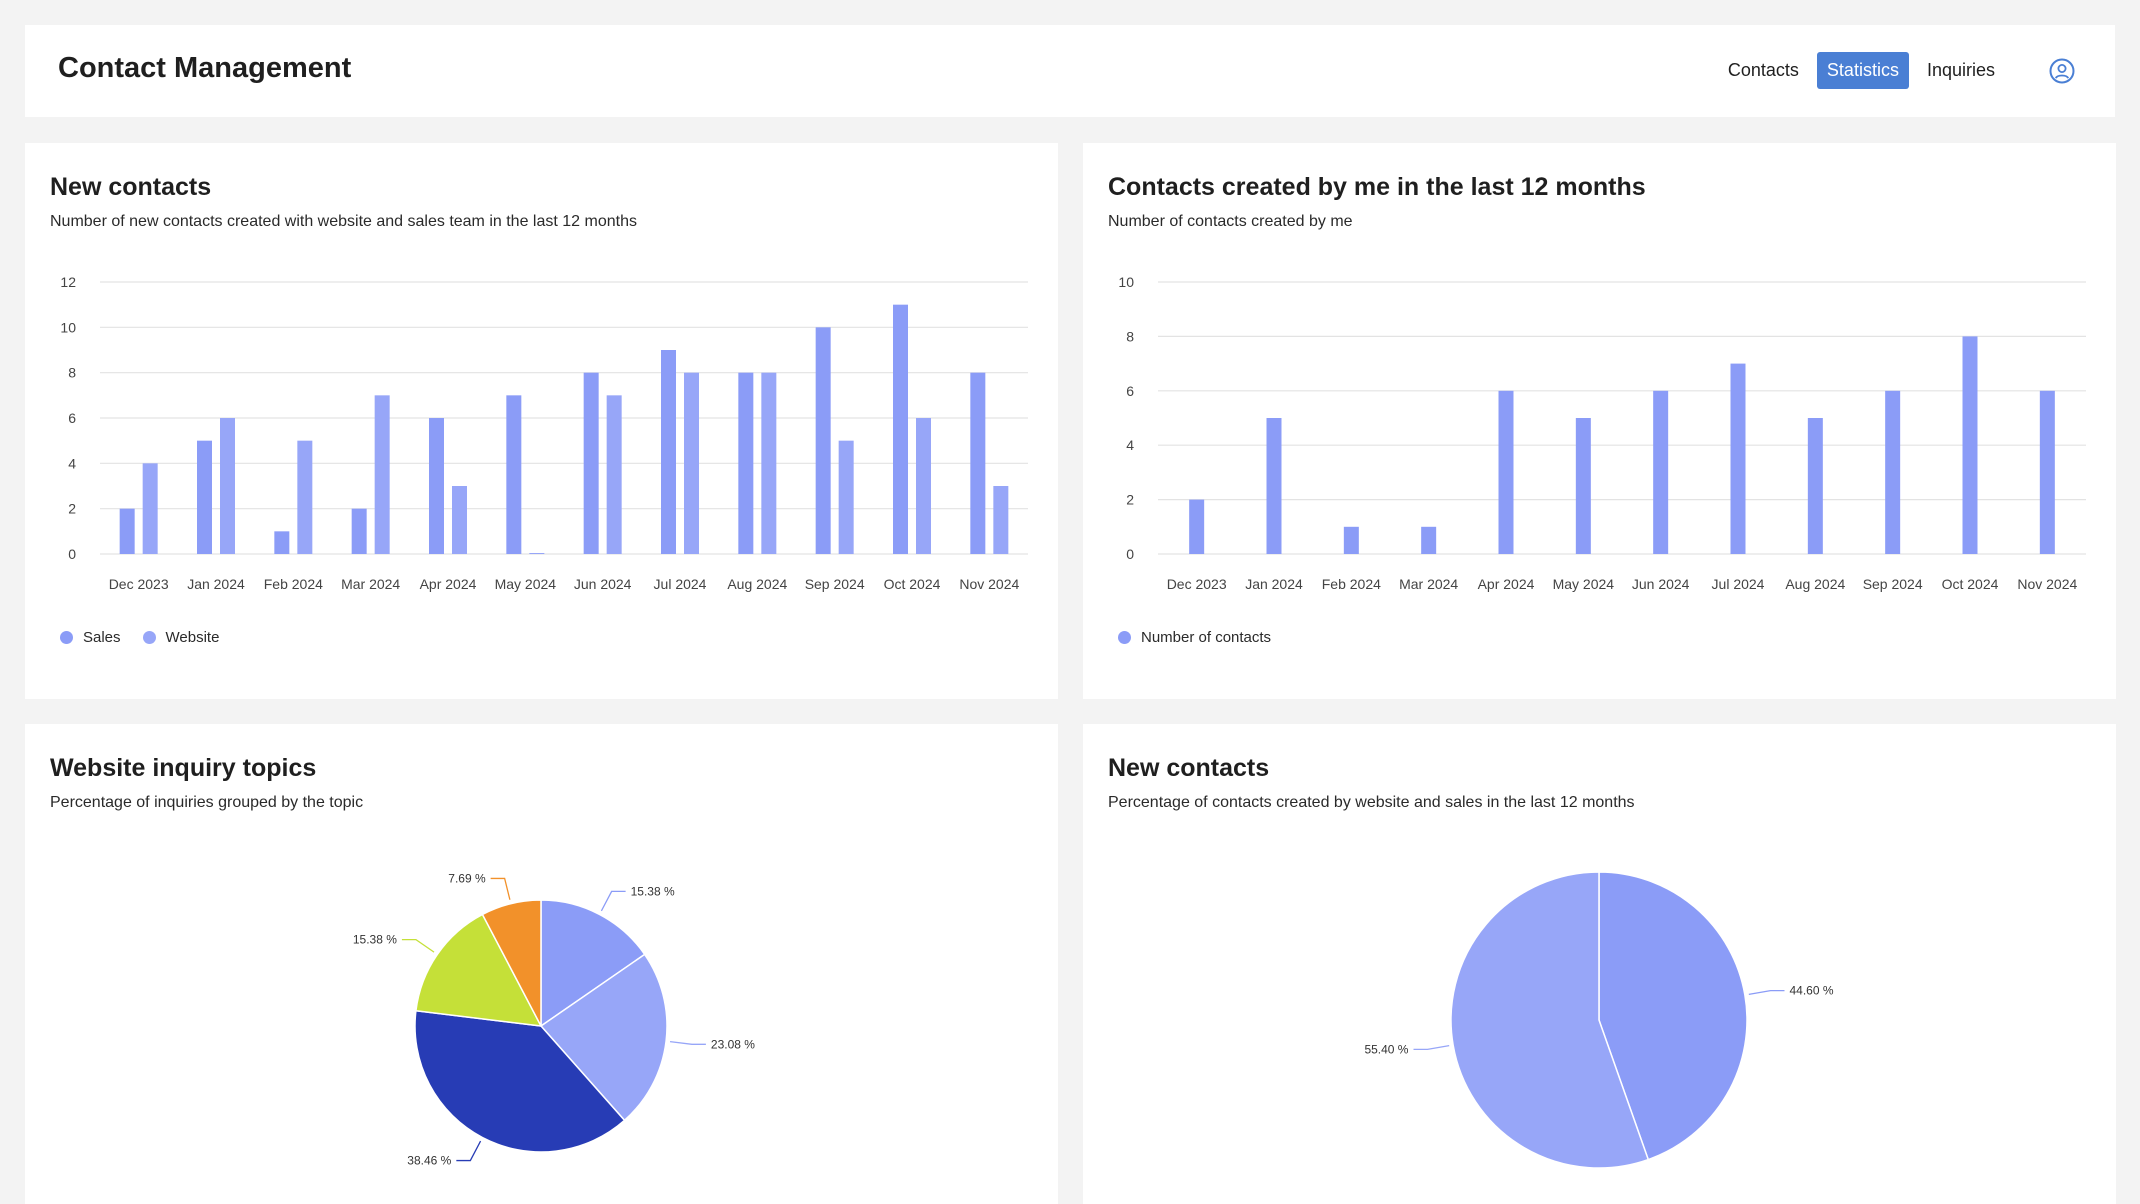 The height and width of the screenshot is (1204, 2140). What do you see at coordinates (205, 68) in the screenshot?
I see `app-title: Contact Management` at bounding box center [205, 68].